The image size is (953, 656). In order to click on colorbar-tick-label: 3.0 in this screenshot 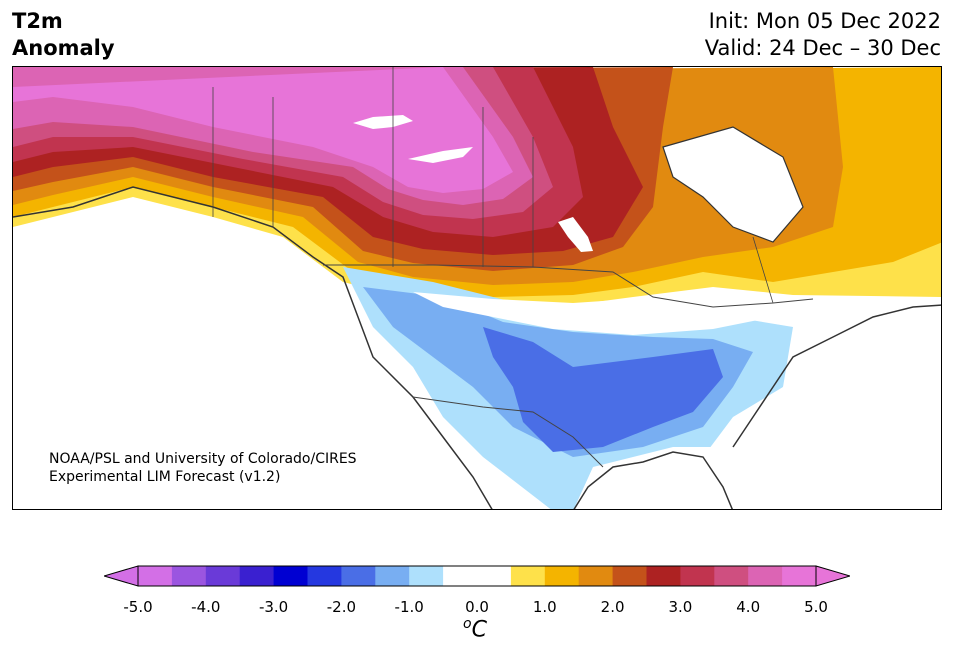, I will do `click(680, 607)`.